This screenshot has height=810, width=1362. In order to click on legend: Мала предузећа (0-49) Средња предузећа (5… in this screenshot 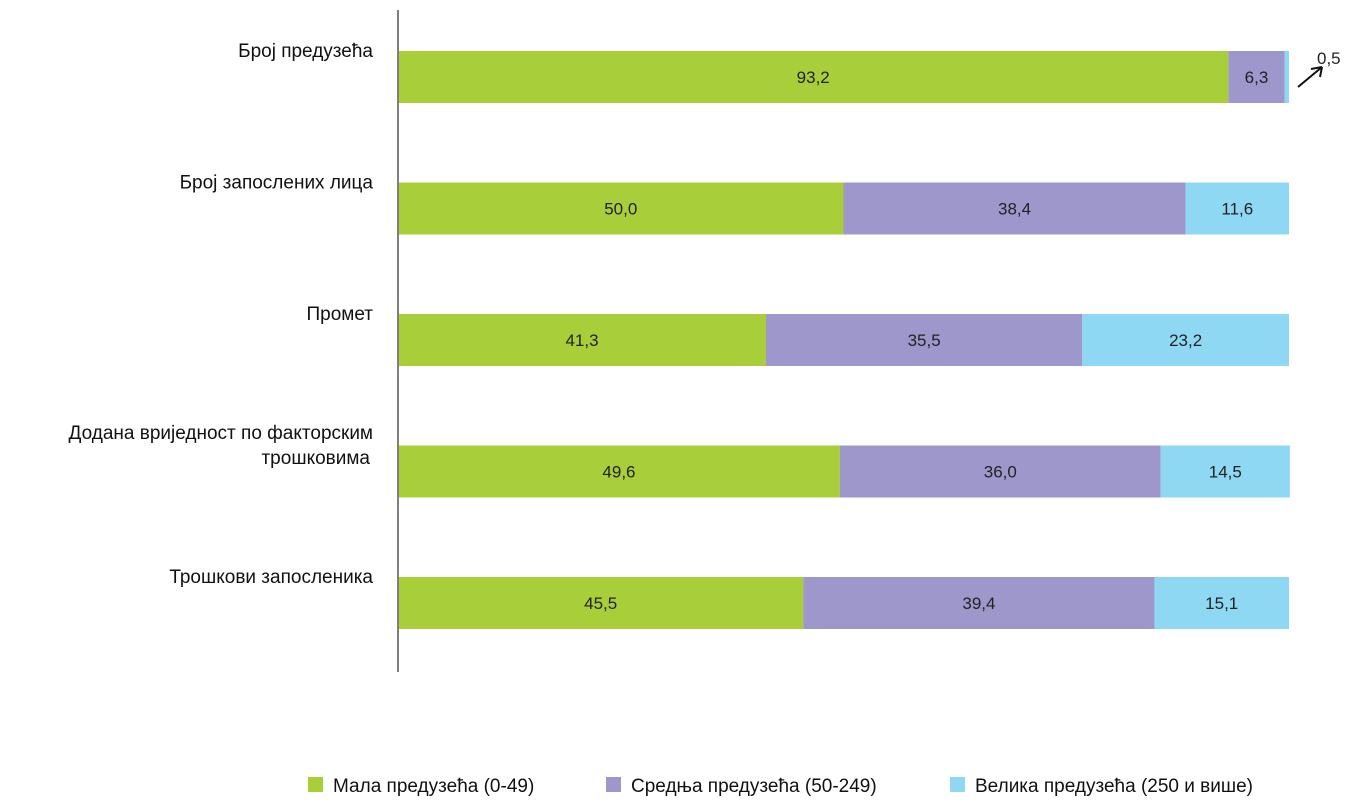, I will do `click(780, 786)`.